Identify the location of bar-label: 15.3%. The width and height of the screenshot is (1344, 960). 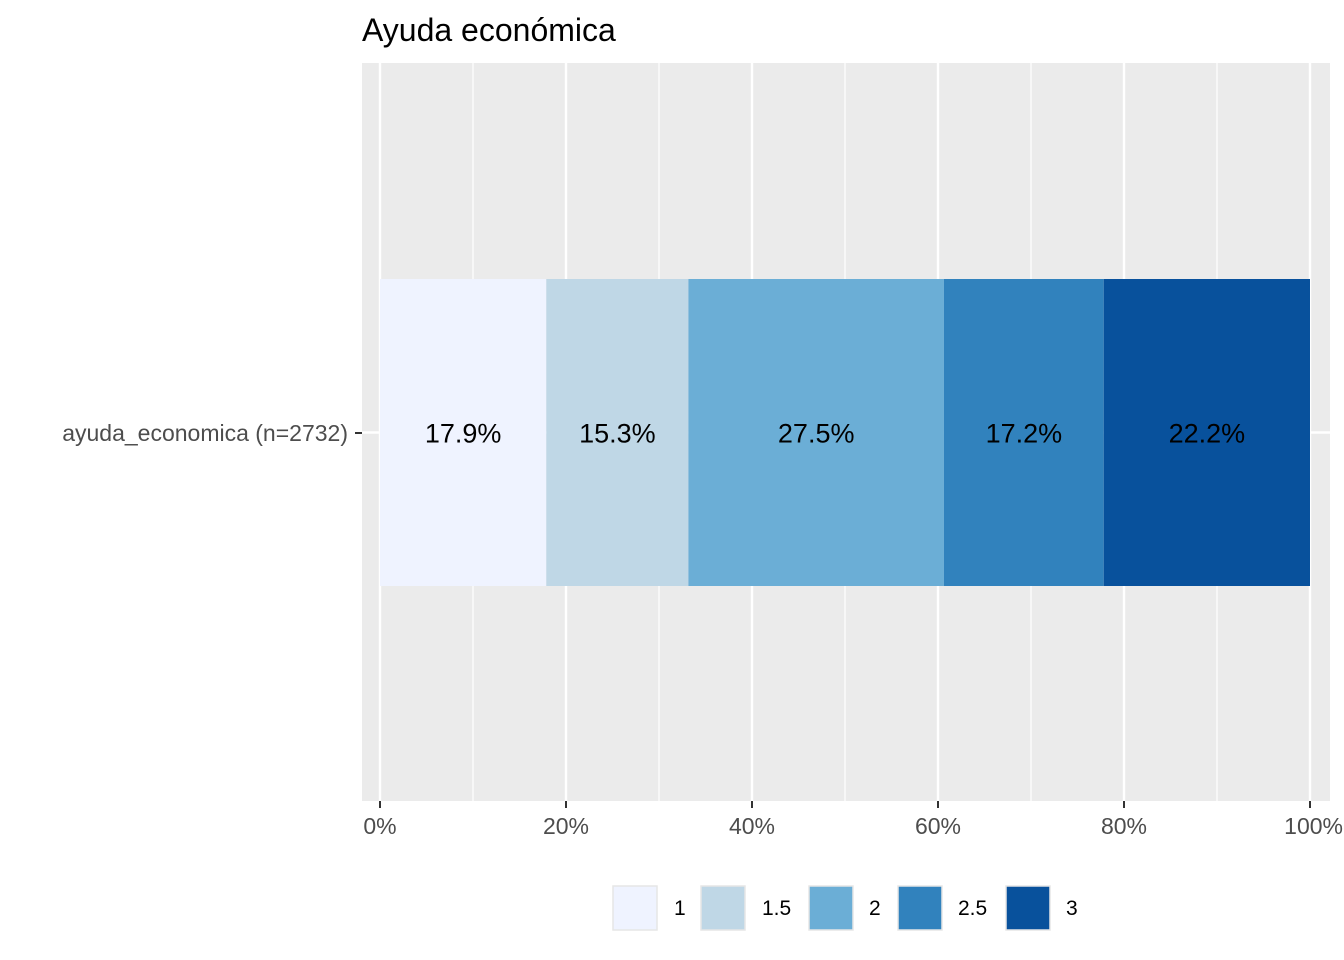
(617, 434).